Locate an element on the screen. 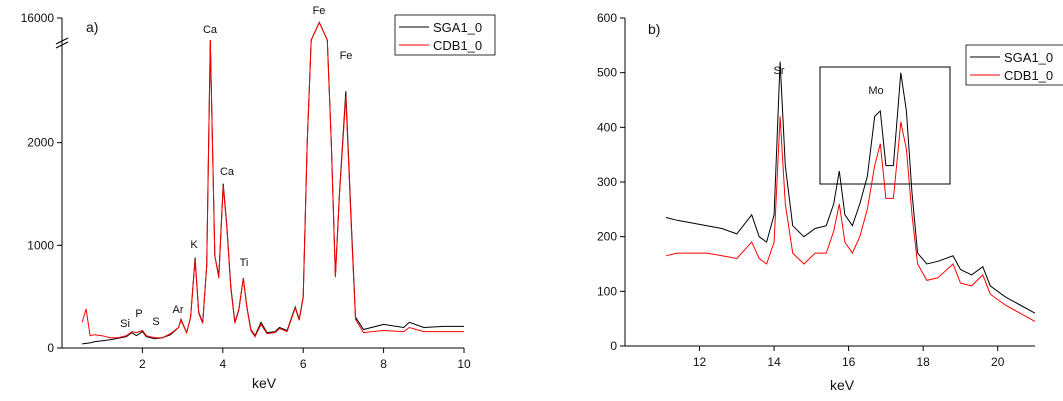 The height and width of the screenshot is (401, 1063). peak-label: P is located at coordinates (138, 314).